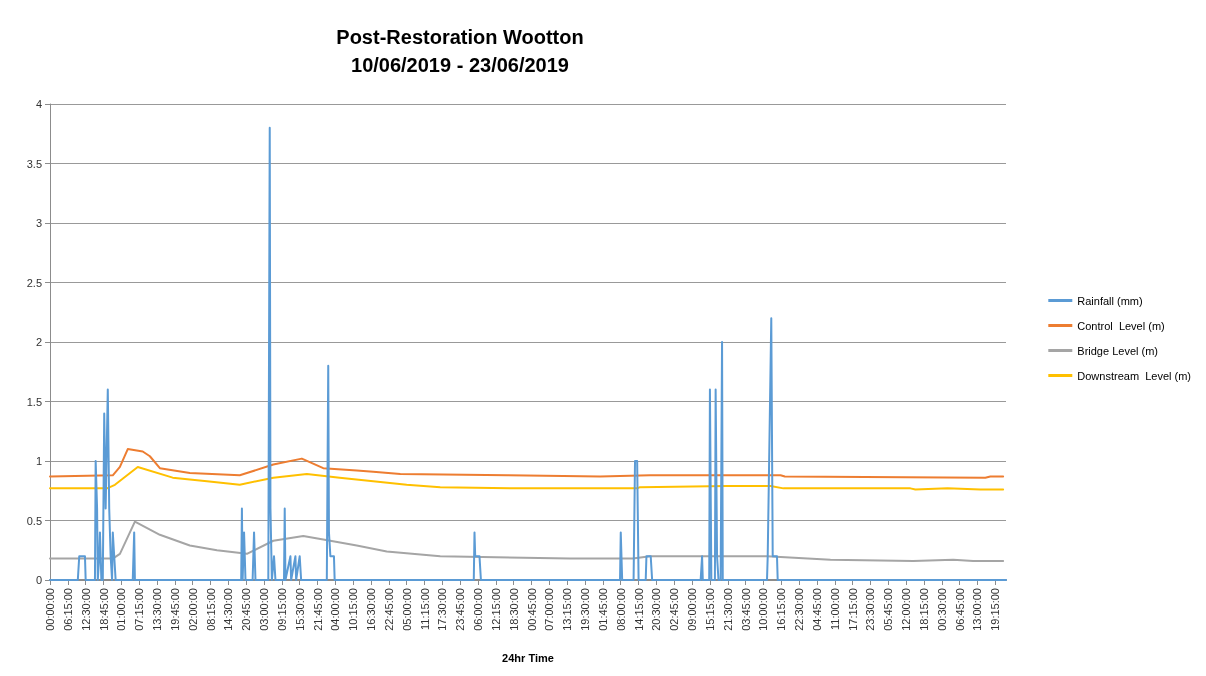 The height and width of the screenshot is (676, 1206). I want to click on x-tick-label: 22:45:00, so click(388, 609).